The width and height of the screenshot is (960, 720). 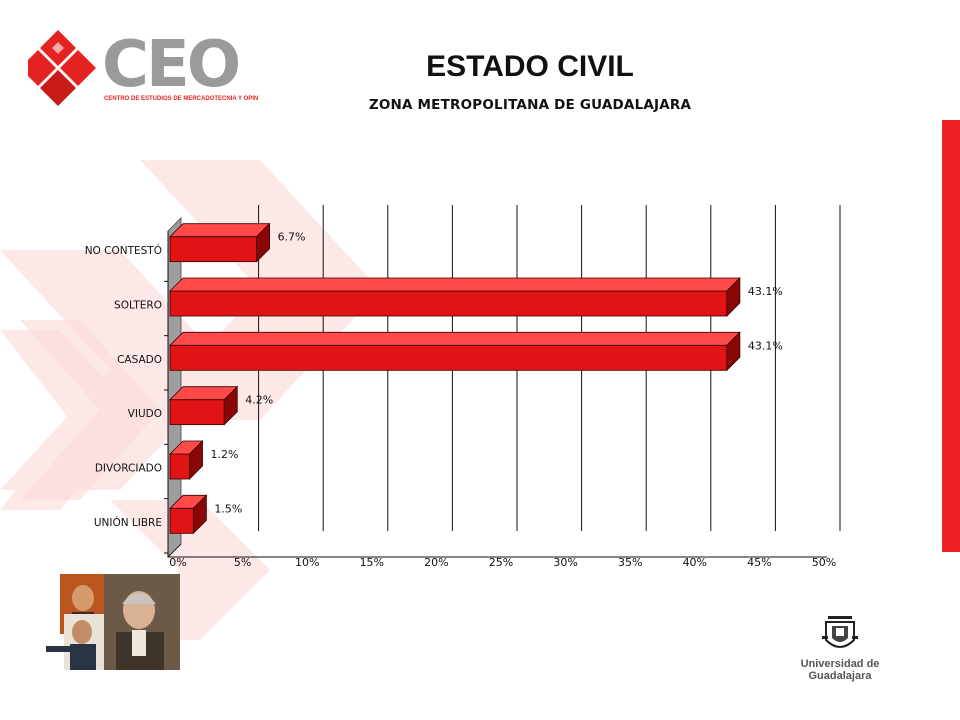 What do you see at coordinates (840, 632) in the screenshot?
I see `crest-icon` at bounding box center [840, 632].